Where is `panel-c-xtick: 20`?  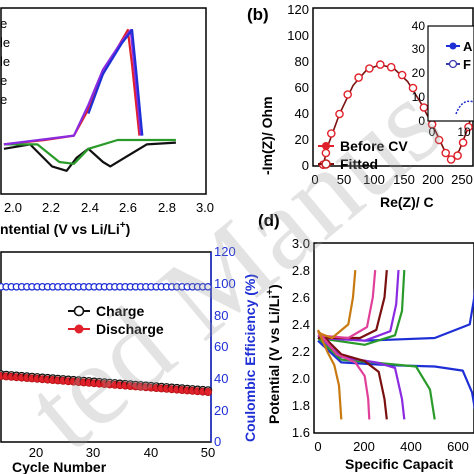
panel-c-xtick: 20 is located at coordinates (36, 452).